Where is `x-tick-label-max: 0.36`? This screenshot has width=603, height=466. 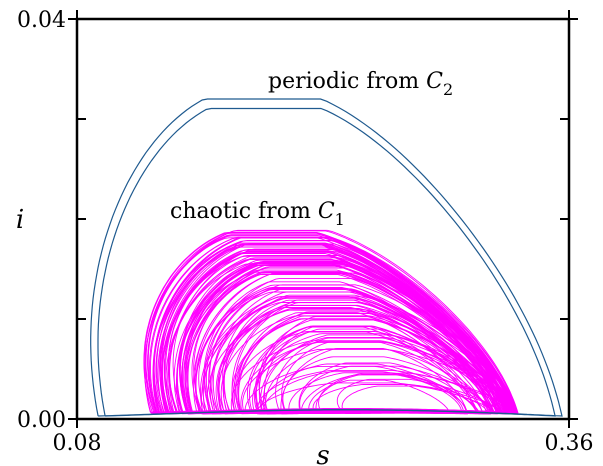 x-tick-label-max: 0.36 is located at coordinates (569, 443).